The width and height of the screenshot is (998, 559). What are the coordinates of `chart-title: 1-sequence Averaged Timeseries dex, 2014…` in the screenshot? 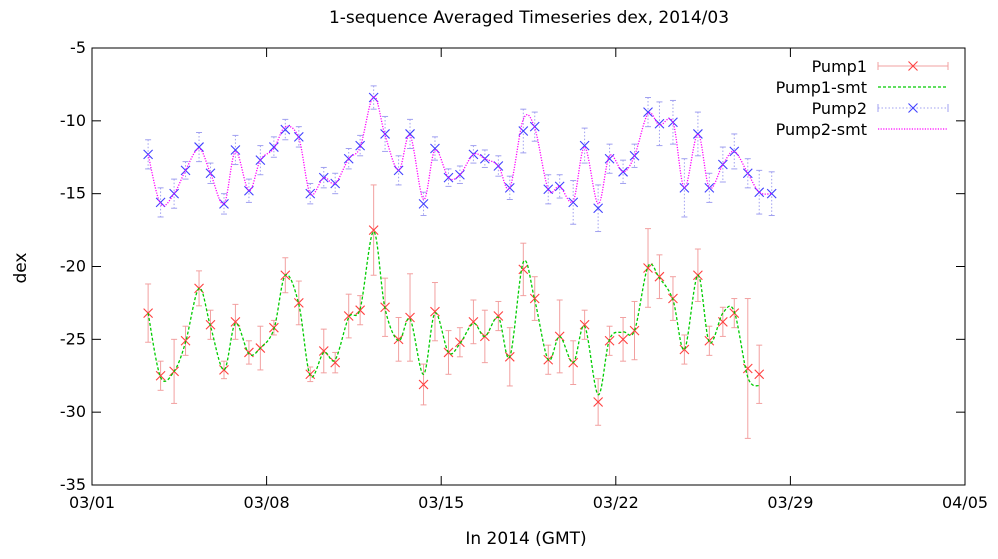 It's located at (529, 18).